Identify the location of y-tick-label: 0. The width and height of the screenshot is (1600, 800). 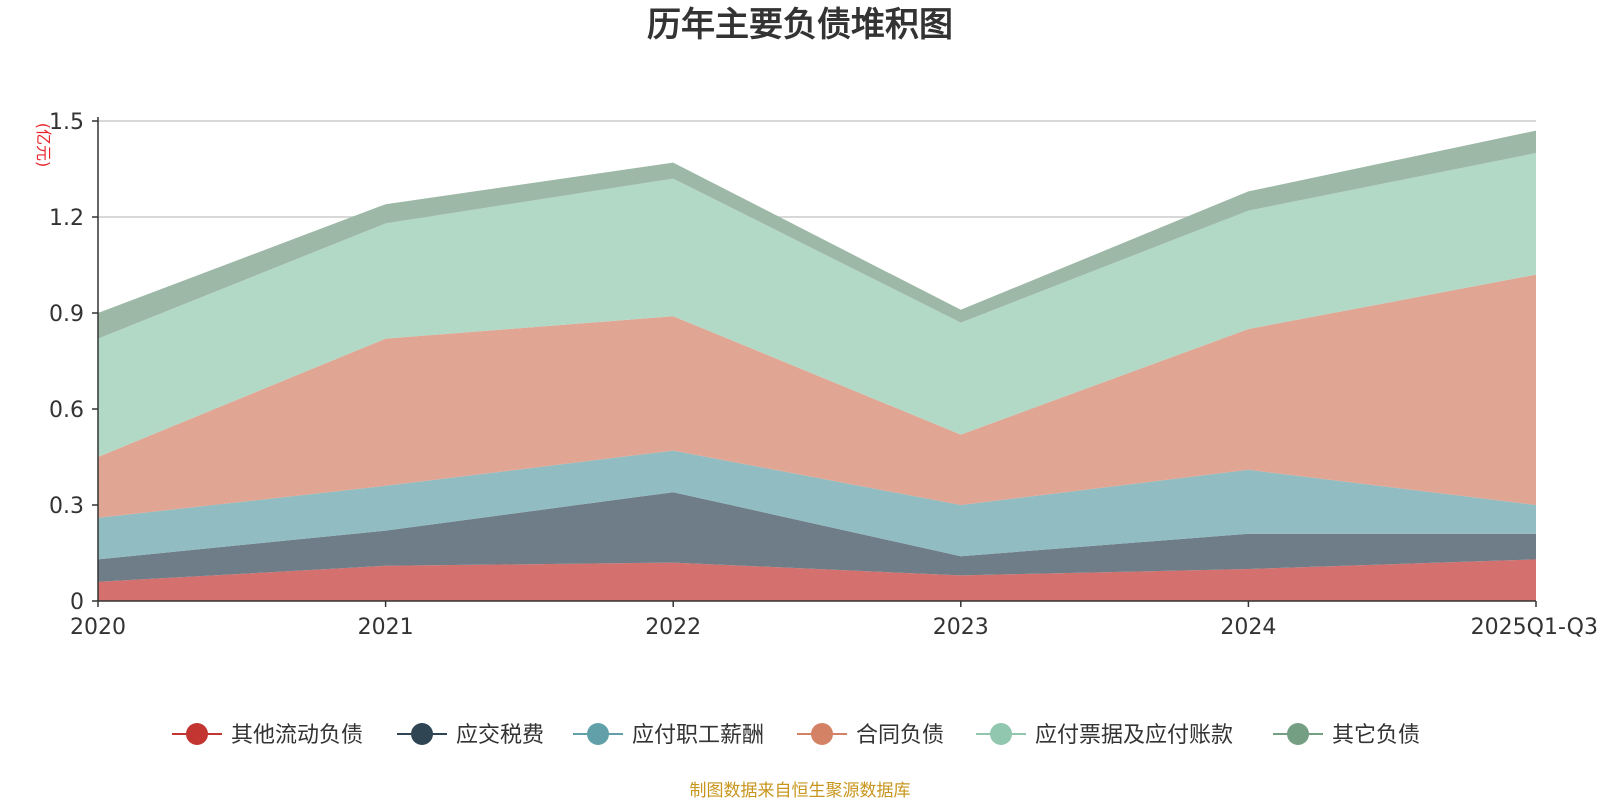
(77, 602).